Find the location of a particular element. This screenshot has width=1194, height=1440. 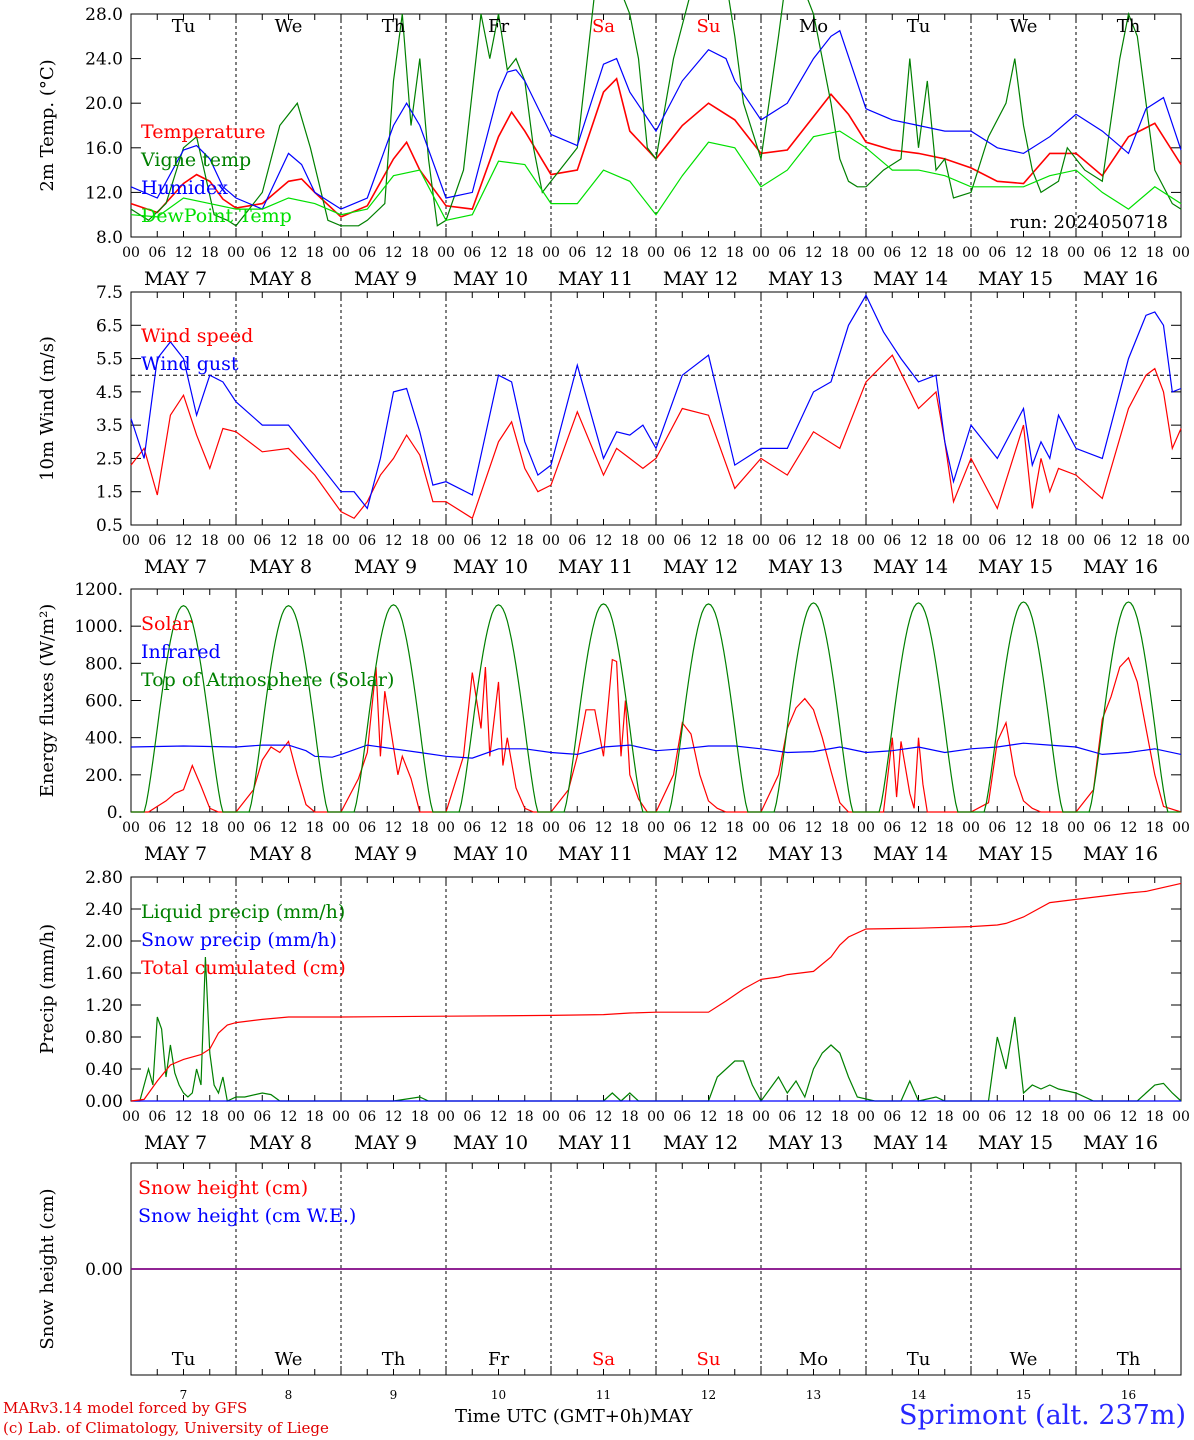

date-label: MAY 12 is located at coordinates (700, 567).